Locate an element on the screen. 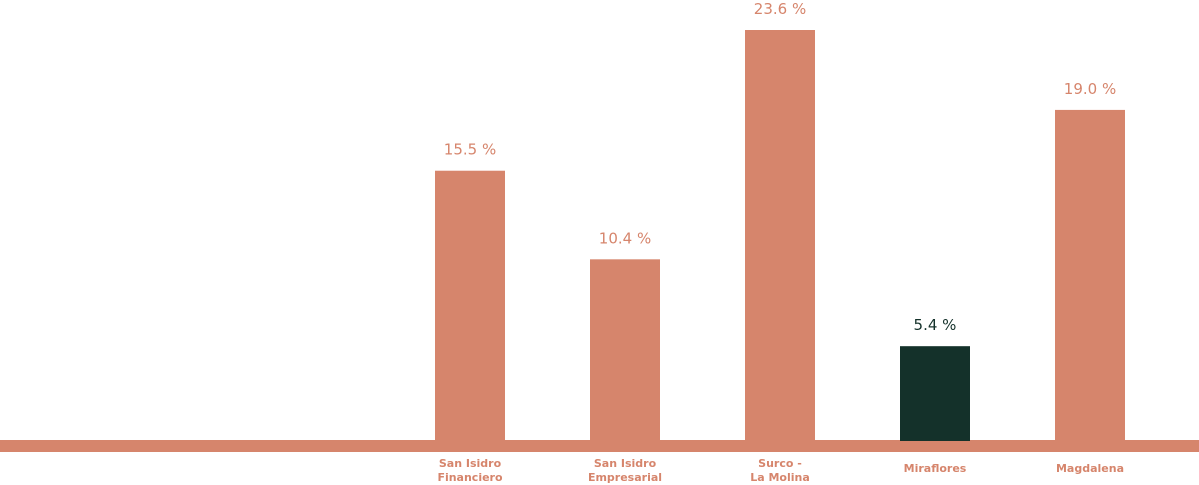  value-label-4: 19.0 % is located at coordinates (1090, 89).